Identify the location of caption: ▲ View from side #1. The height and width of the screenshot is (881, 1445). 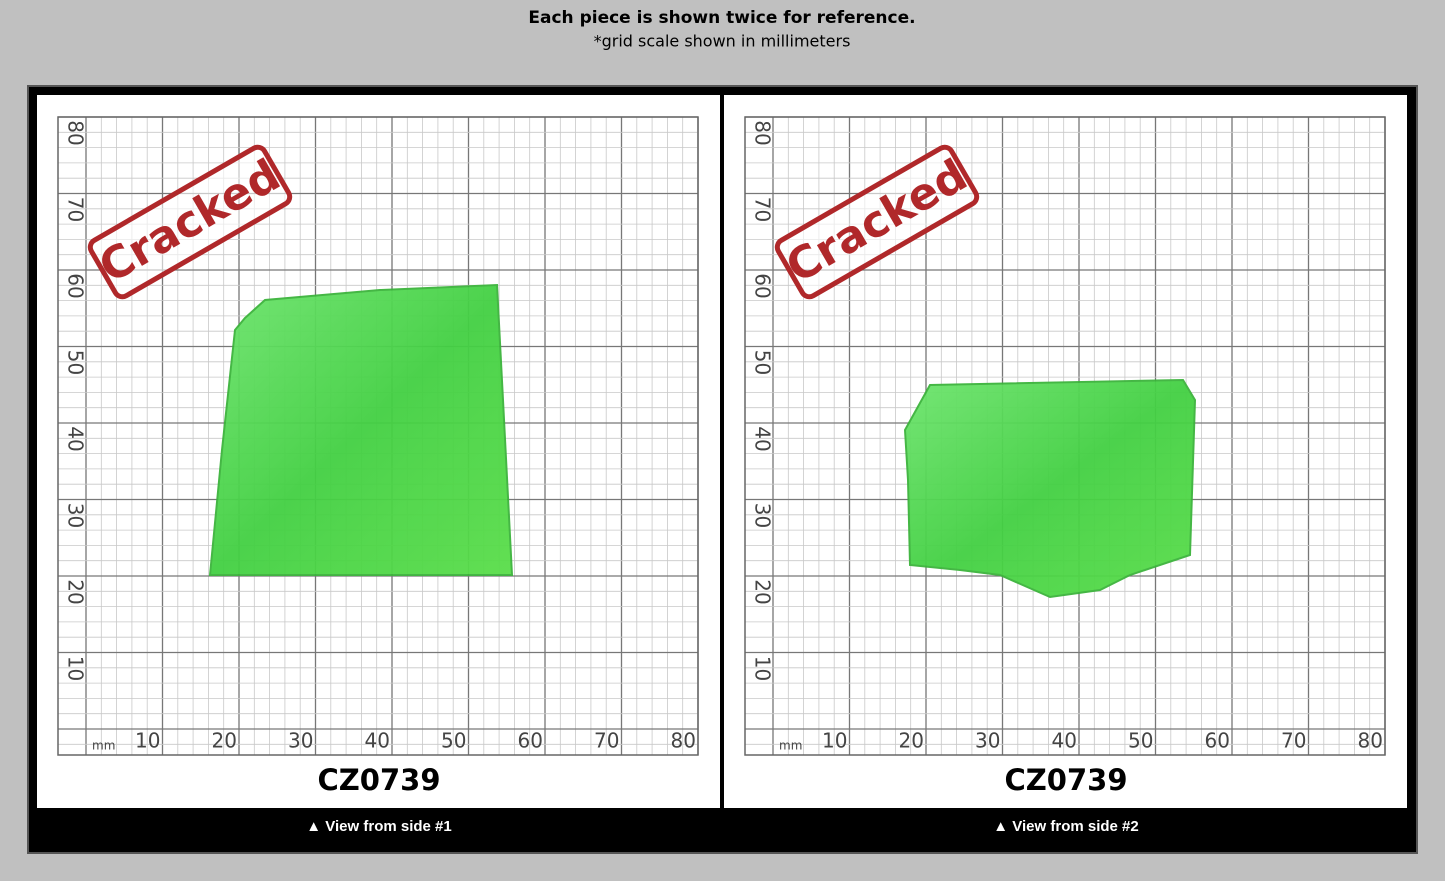
(378, 826).